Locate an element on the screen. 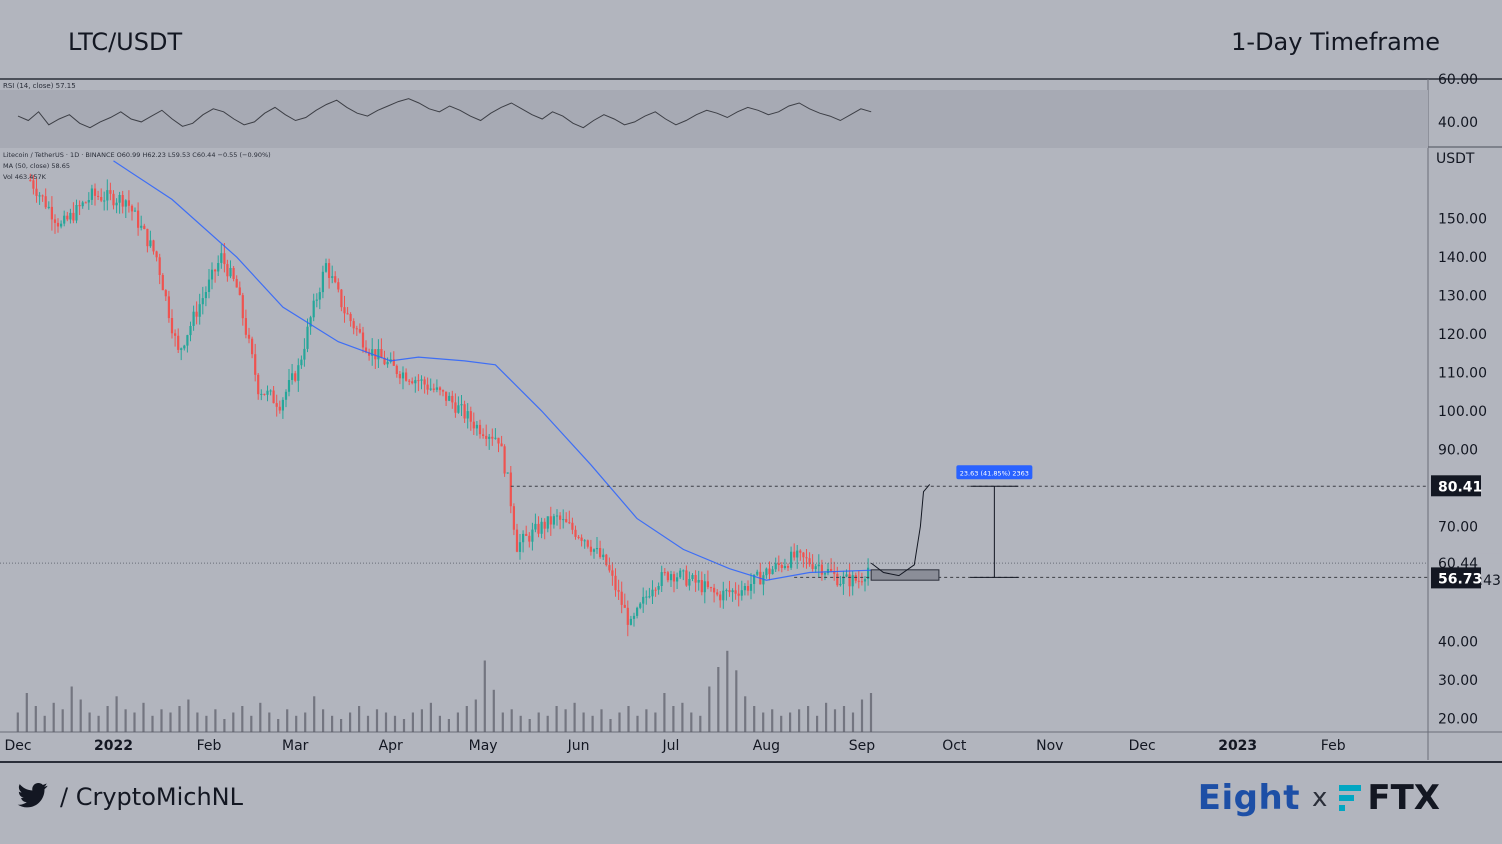  ftx-wordmark: FTX is located at coordinates (1403, 798).